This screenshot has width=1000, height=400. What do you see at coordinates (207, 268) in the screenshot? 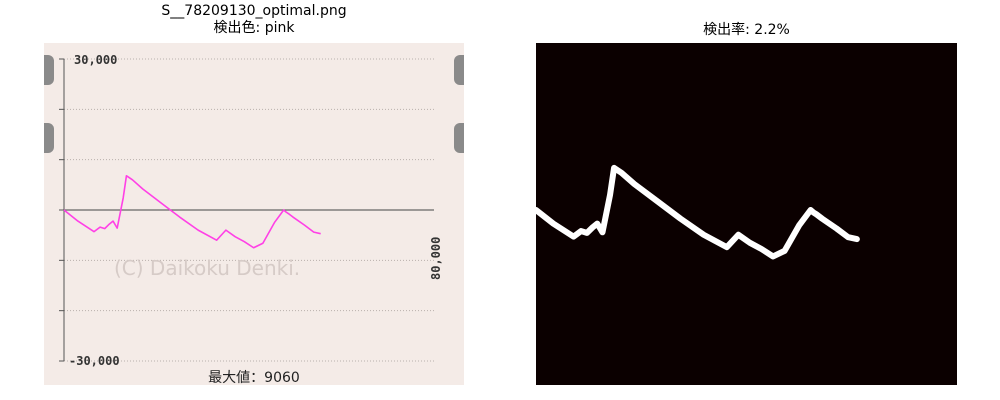
I see `watermark: (C) Daikoku Denki.` at bounding box center [207, 268].